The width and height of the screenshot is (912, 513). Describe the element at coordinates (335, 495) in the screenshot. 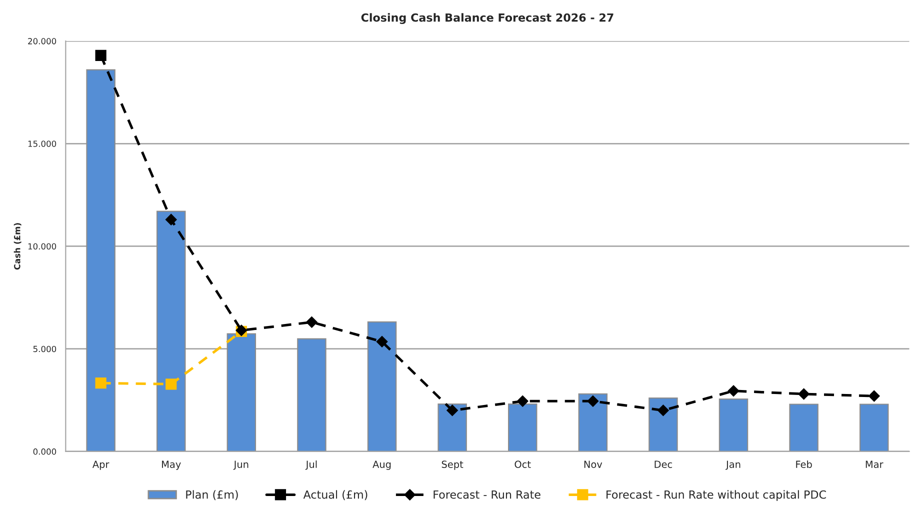

I see `legend-label: Actual (£m)` at that location.